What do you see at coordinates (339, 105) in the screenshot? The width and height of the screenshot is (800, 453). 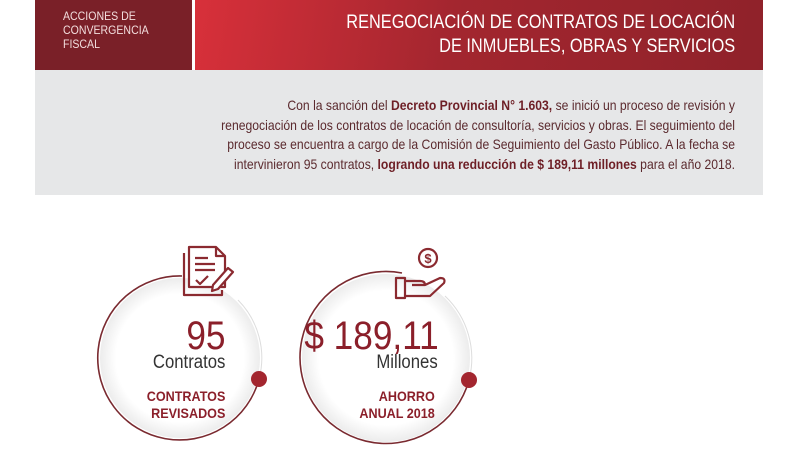 I see `text: Con la sanción del` at bounding box center [339, 105].